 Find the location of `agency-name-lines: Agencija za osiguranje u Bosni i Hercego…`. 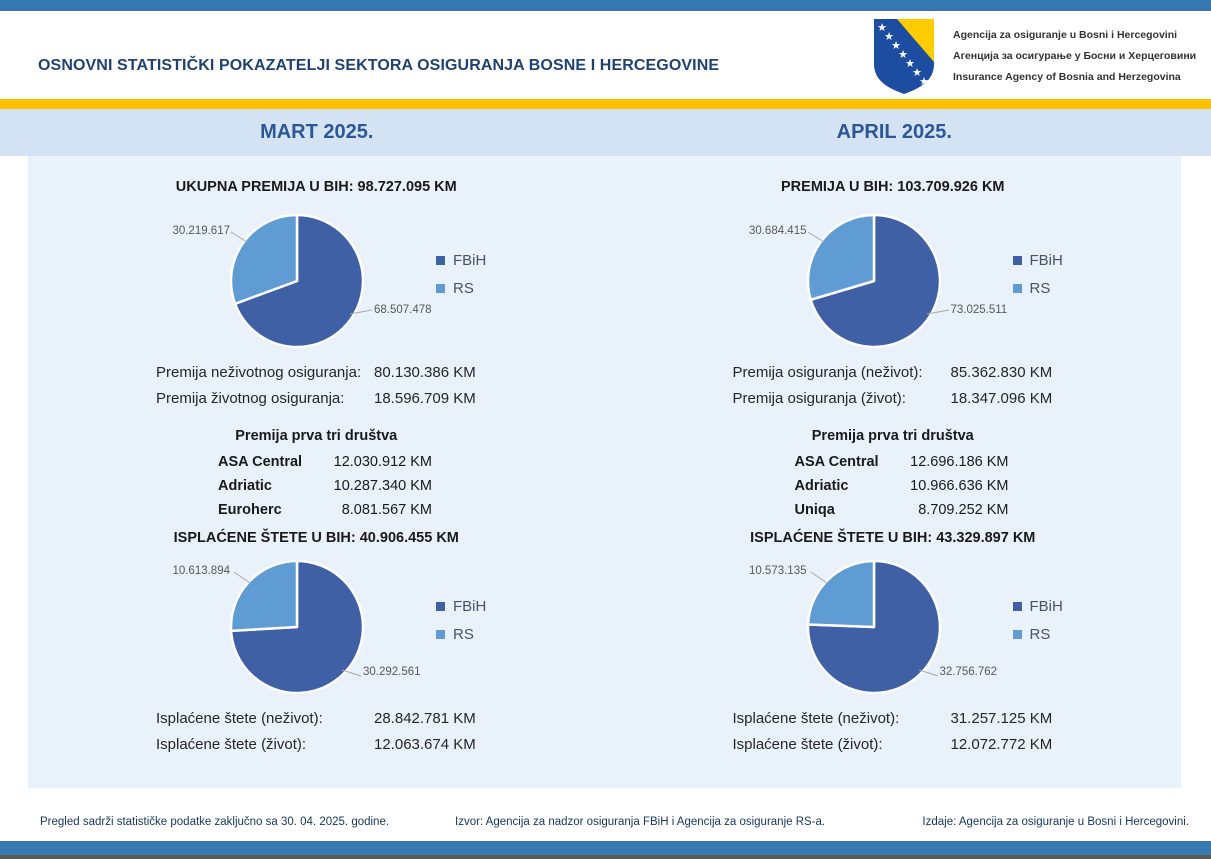

agency-name-lines: Agencija za osiguranje u Bosni i Hercego… is located at coordinates (1074, 53).